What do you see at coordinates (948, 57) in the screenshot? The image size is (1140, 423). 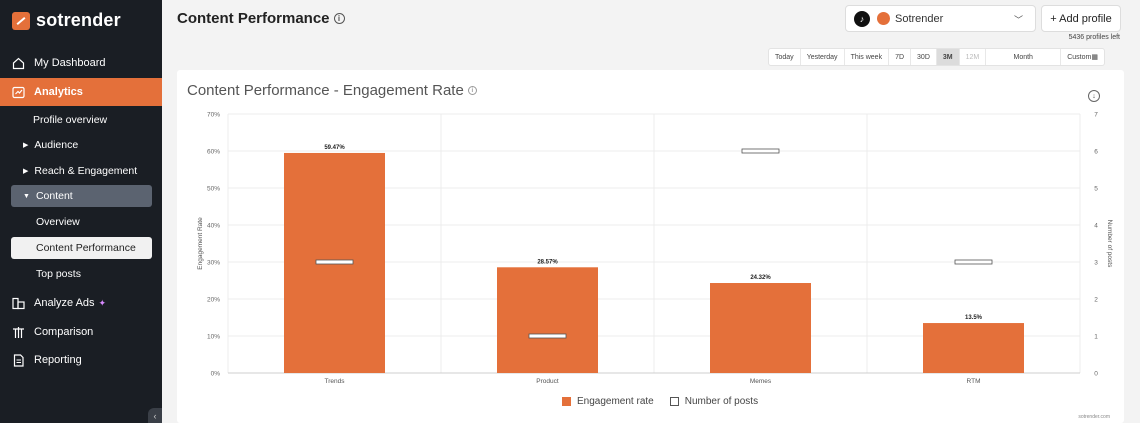 I see `range-3m: 3M` at bounding box center [948, 57].